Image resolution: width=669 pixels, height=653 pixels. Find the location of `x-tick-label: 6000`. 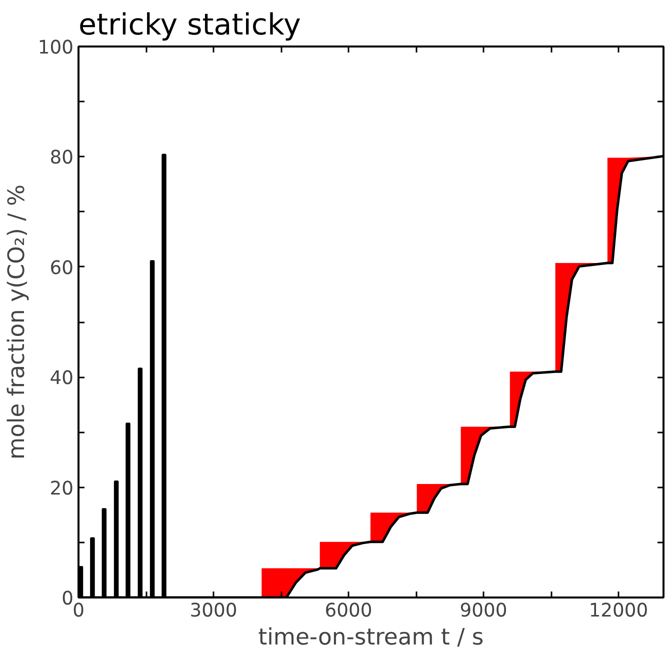

x-tick-label: 6000 is located at coordinates (348, 611).